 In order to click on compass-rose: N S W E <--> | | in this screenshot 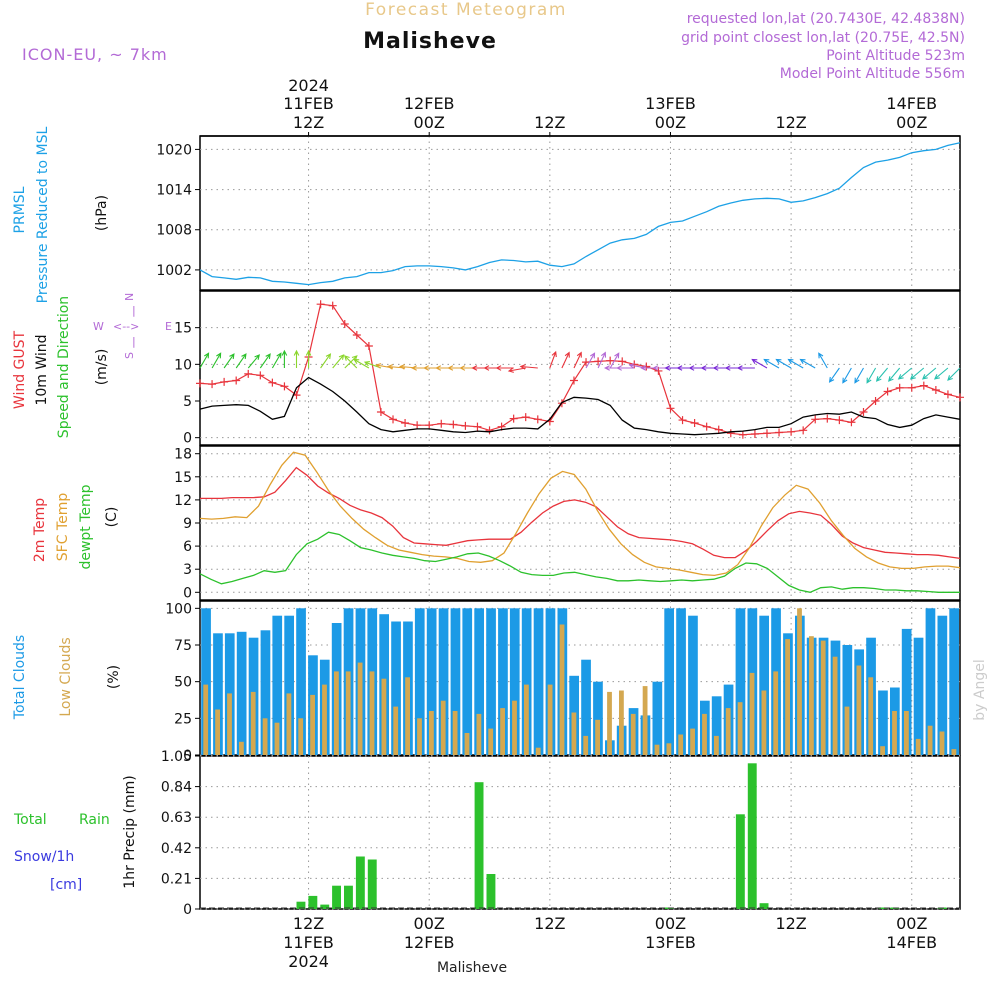, I will do `click(132, 326)`.